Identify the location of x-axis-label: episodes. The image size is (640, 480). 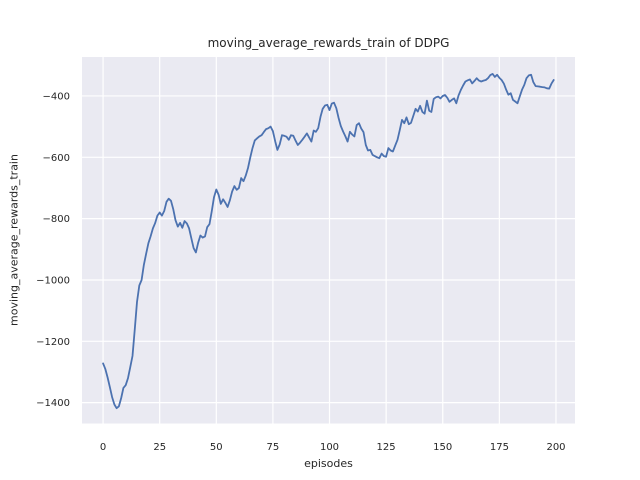
(328, 463).